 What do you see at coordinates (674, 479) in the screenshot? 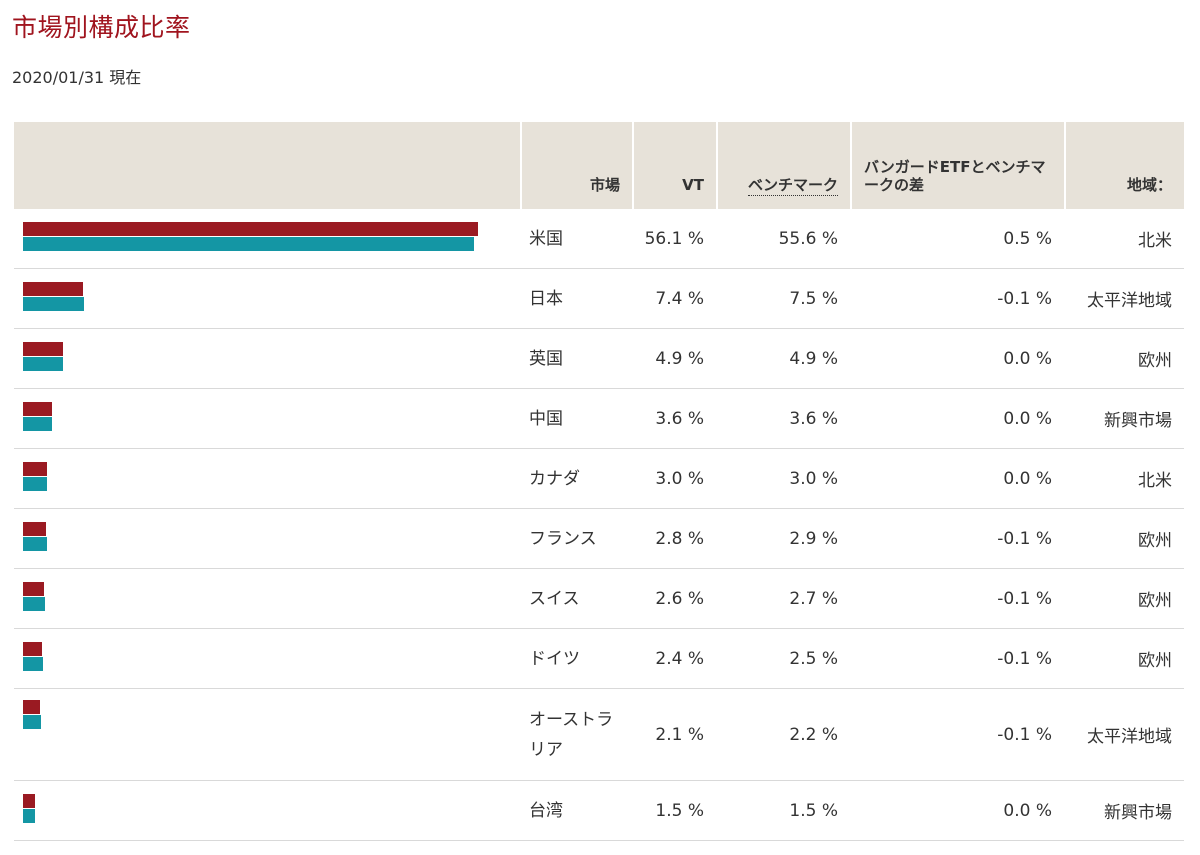
I see `vt-value: 3.0 %` at bounding box center [674, 479].